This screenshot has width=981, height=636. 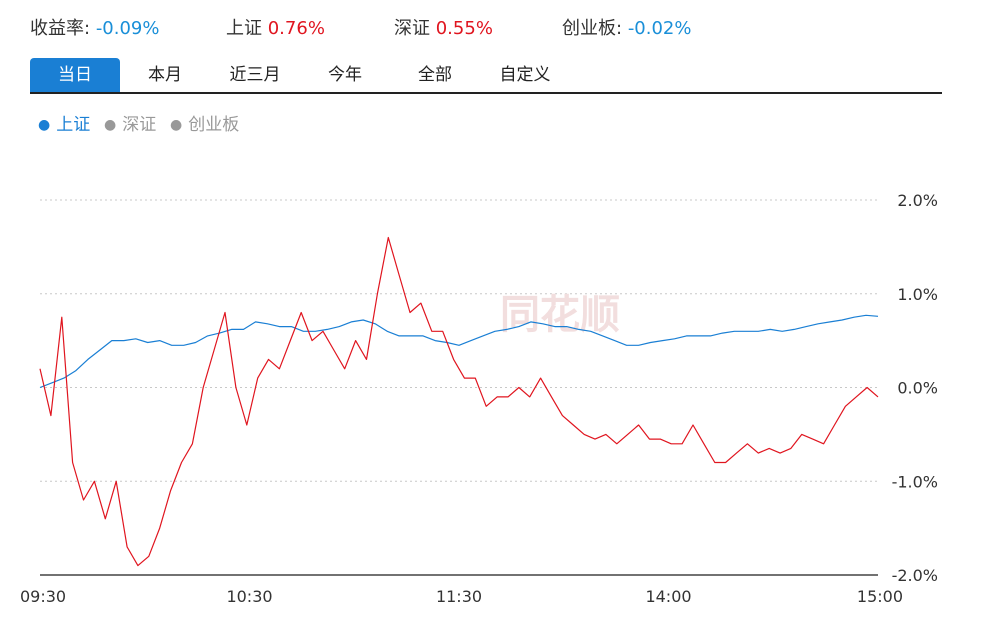 I want to click on legend-item-shanghai: ● 上证, so click(x=64, y=122).